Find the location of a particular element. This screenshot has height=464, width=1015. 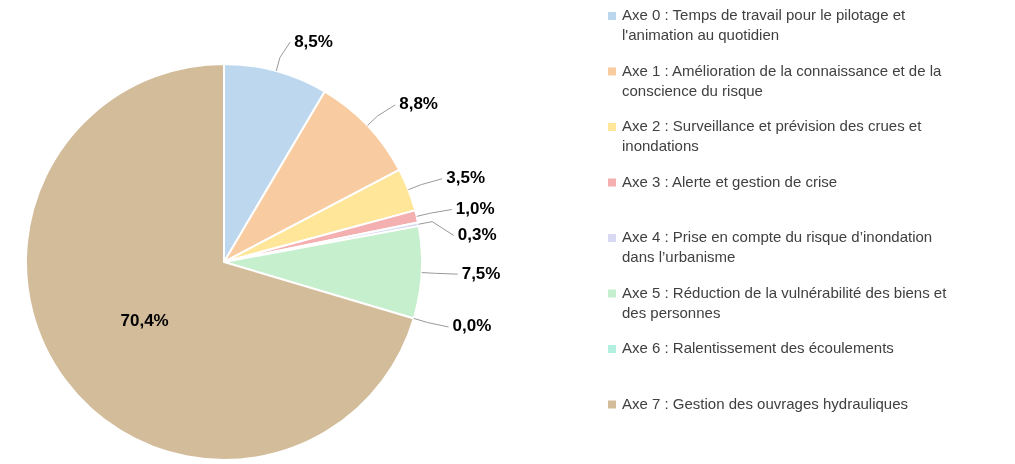

legend-label: Axe 5 : Réduction de la vulnérabilité des biens et des personnes is located at coordinates (785, 302).